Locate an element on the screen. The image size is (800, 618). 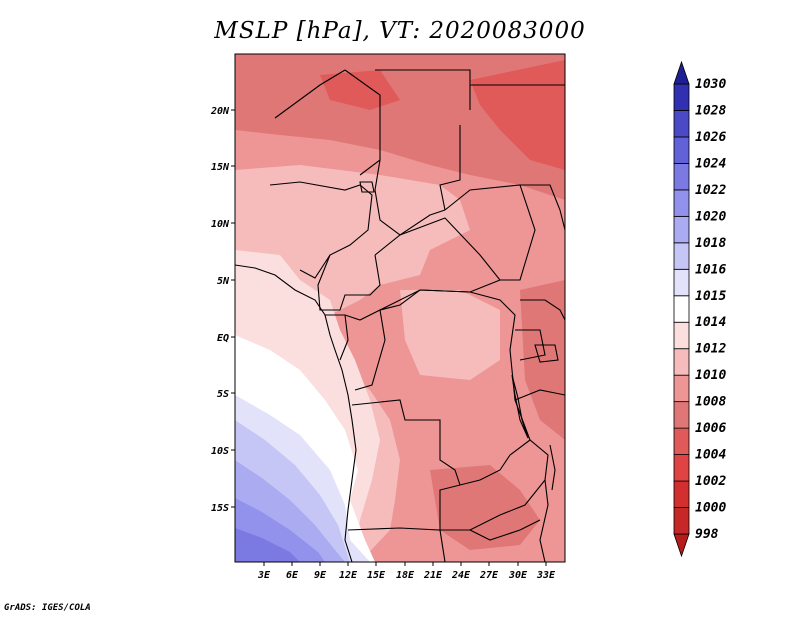
lon-label: 33E is located at coordinates (546, 575).